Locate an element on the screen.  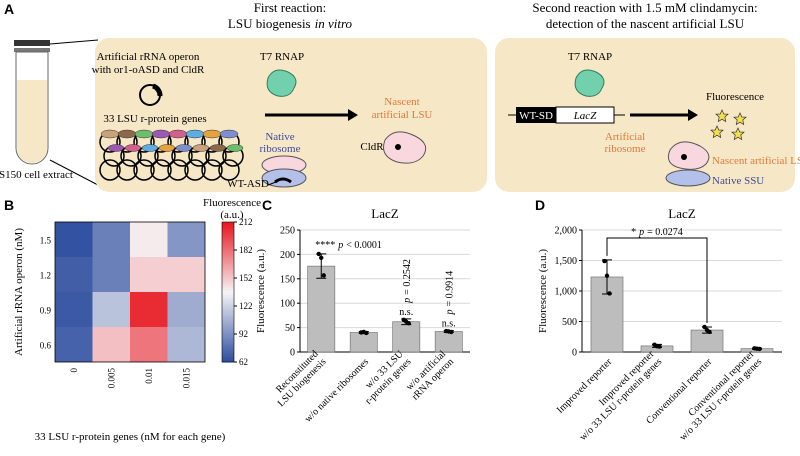
ns-label: n.s. is located at coordinates (449, 324).